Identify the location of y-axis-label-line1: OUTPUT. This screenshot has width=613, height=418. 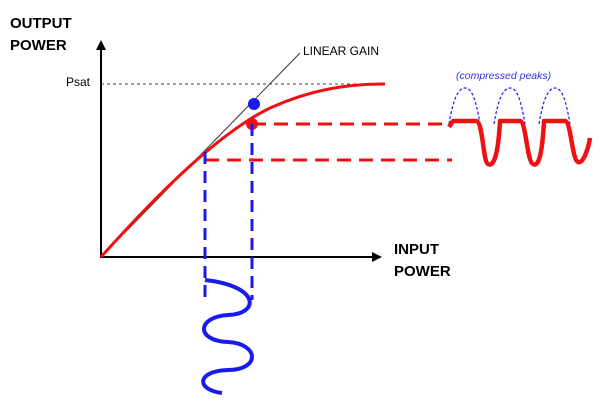
(41, 23).